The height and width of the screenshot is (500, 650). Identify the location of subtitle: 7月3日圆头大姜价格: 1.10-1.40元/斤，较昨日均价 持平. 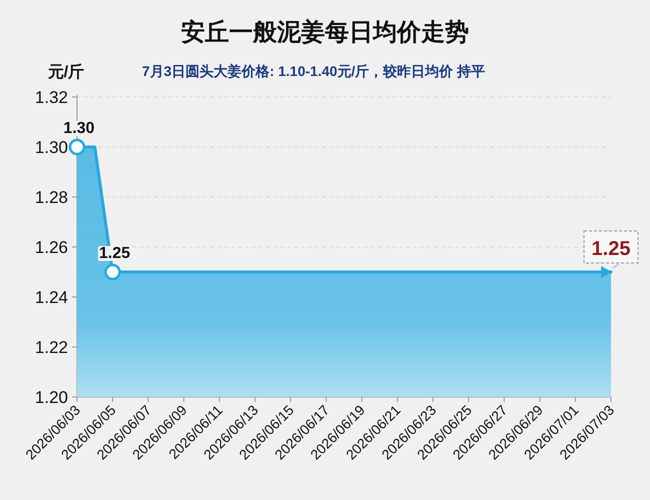
(314, 71).